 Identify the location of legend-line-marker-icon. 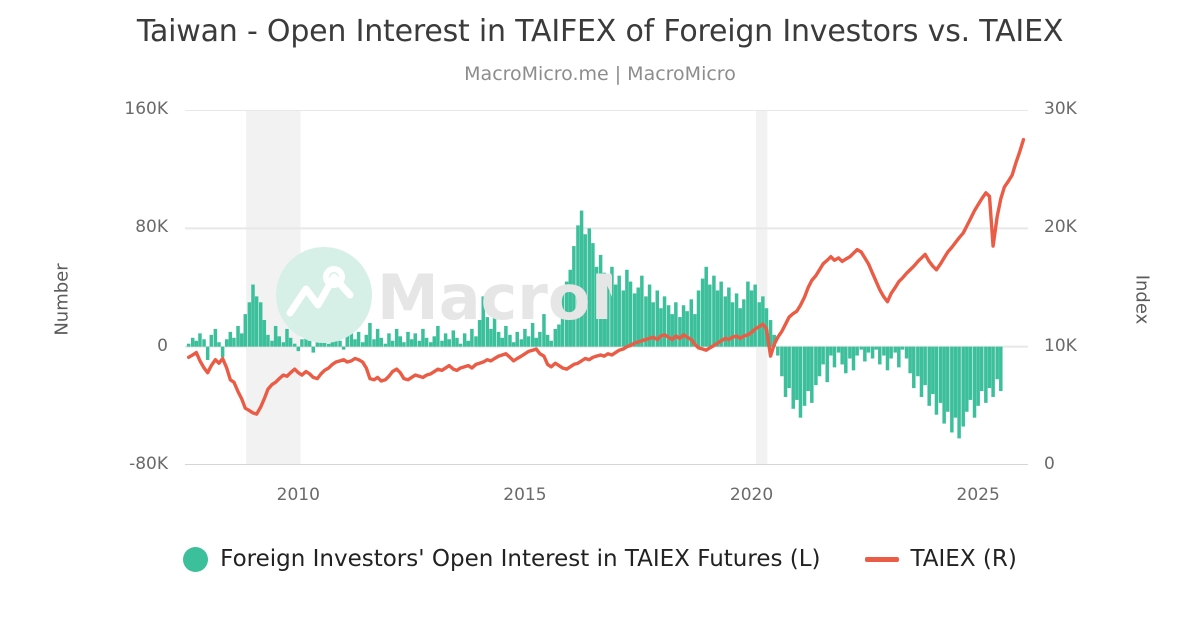
(881, 559).